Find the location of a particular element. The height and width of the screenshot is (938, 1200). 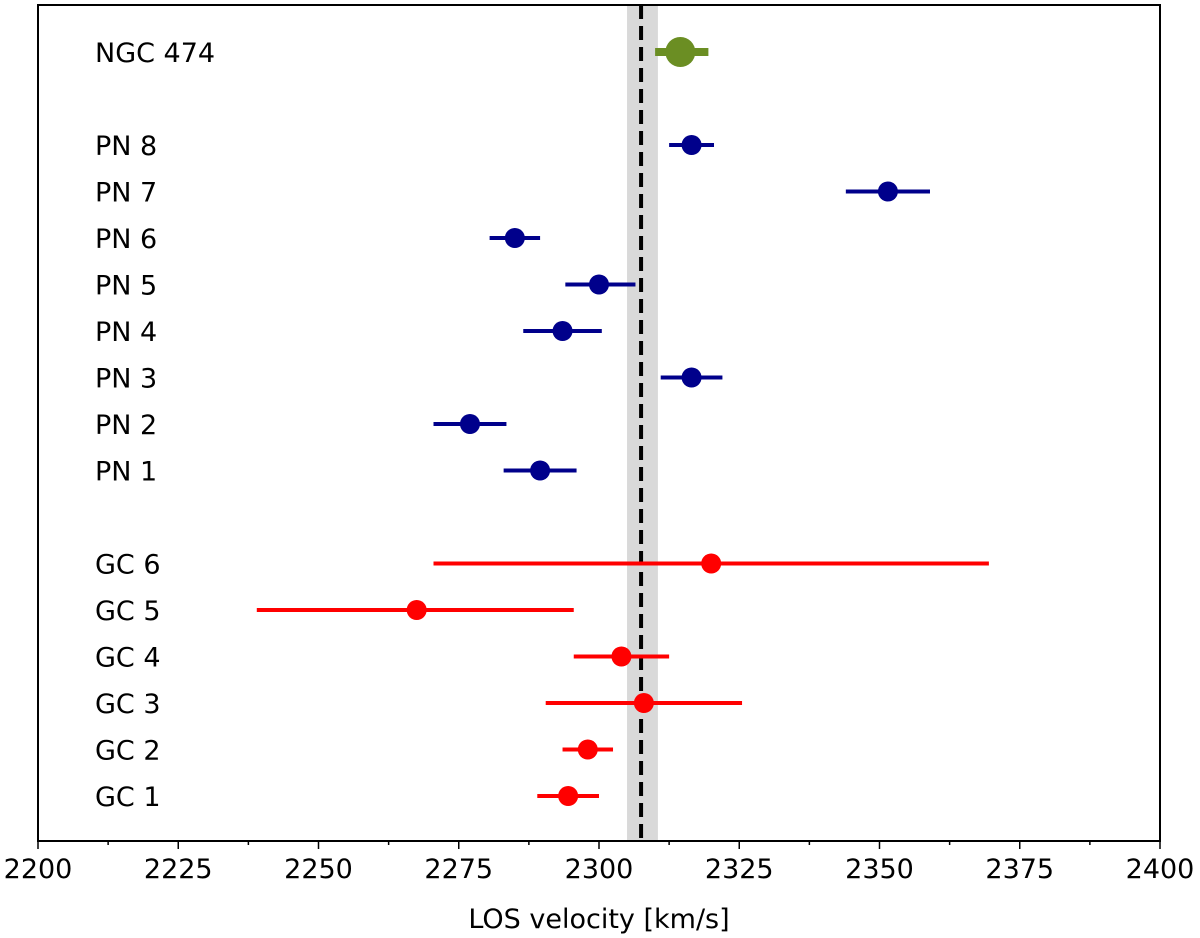

row-label-gc-1: GC 1 is located at coordinates (128, 797).